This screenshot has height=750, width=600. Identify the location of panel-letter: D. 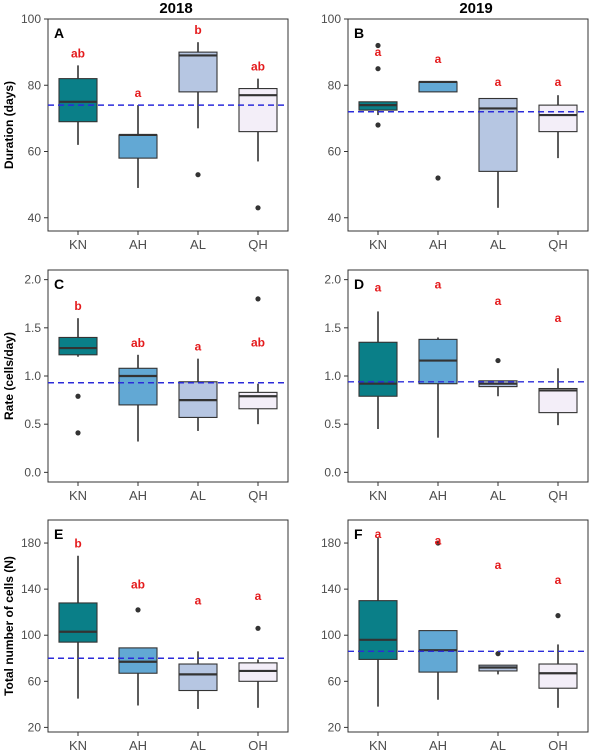
(359, 284).